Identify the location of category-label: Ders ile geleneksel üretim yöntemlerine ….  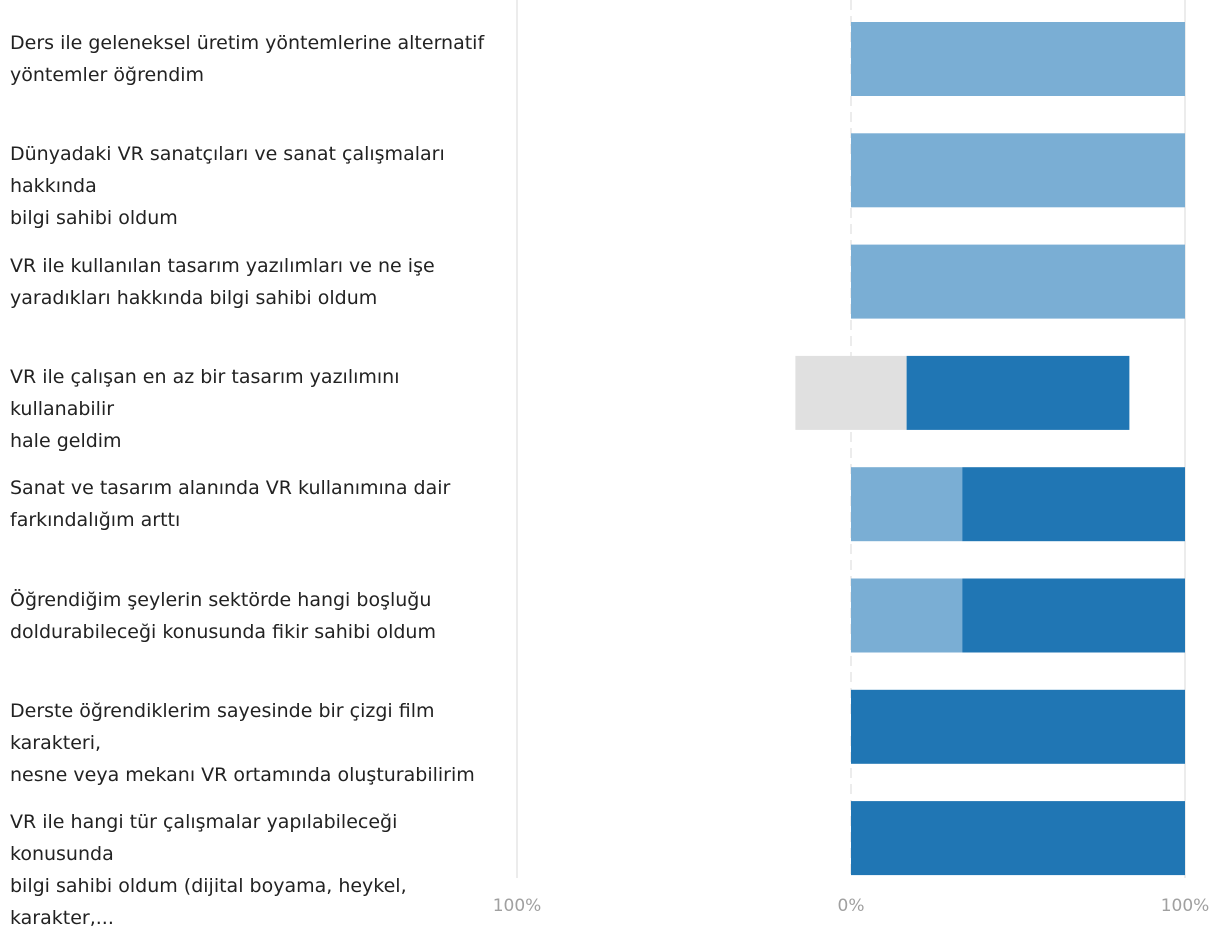
(247, 59).